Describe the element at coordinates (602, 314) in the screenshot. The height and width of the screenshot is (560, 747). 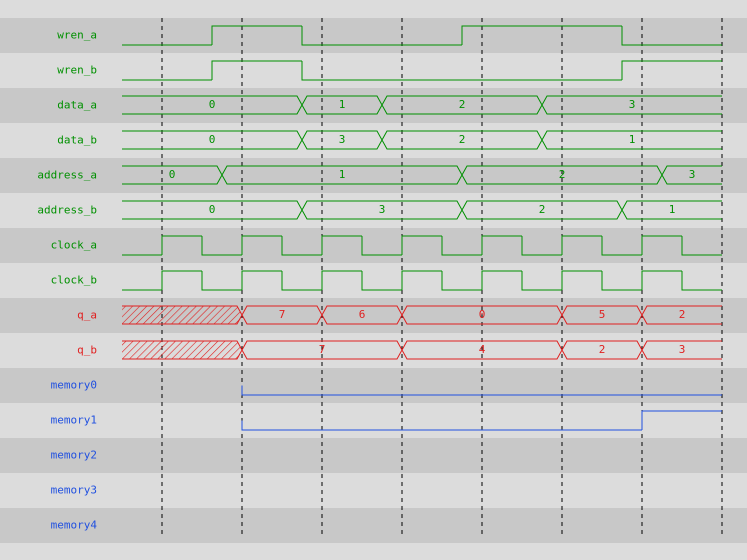
I see `bus-value: 5` at that location.